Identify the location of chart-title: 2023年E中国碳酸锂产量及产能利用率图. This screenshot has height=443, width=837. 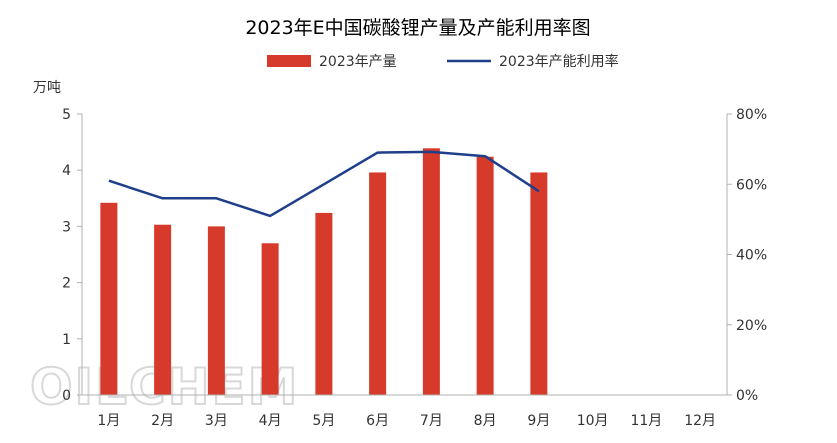
(417, 28).